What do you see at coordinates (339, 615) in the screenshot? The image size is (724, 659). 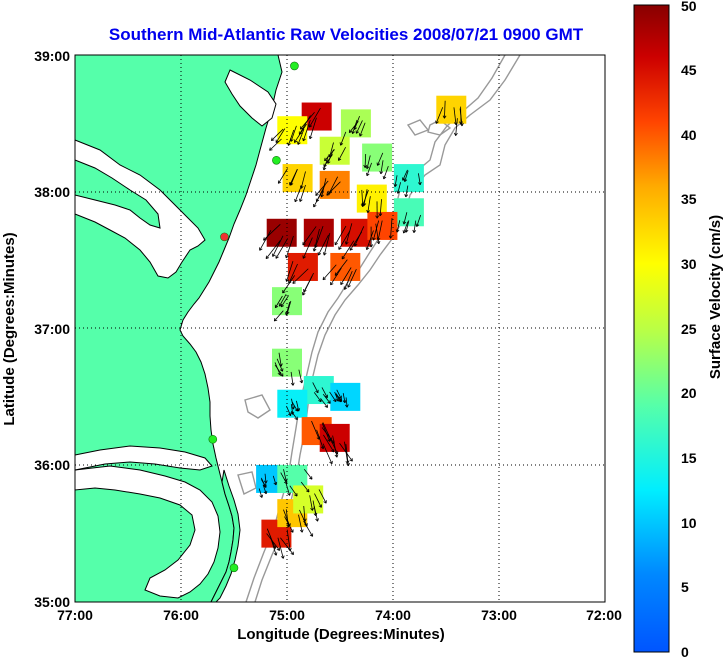 I see `x-axis: 77:00 76:00 75:00 74:00 73:00 72:00` at bounding box center [339, 615].